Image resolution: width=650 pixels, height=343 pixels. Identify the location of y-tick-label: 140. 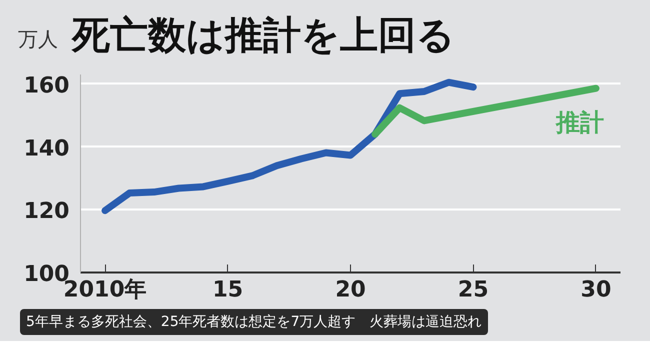
(47, 149).